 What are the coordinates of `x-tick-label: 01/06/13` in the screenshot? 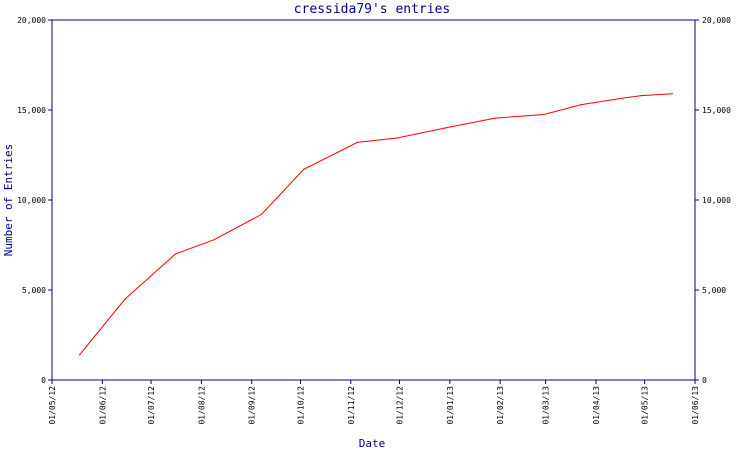 It's located at (695, 405).